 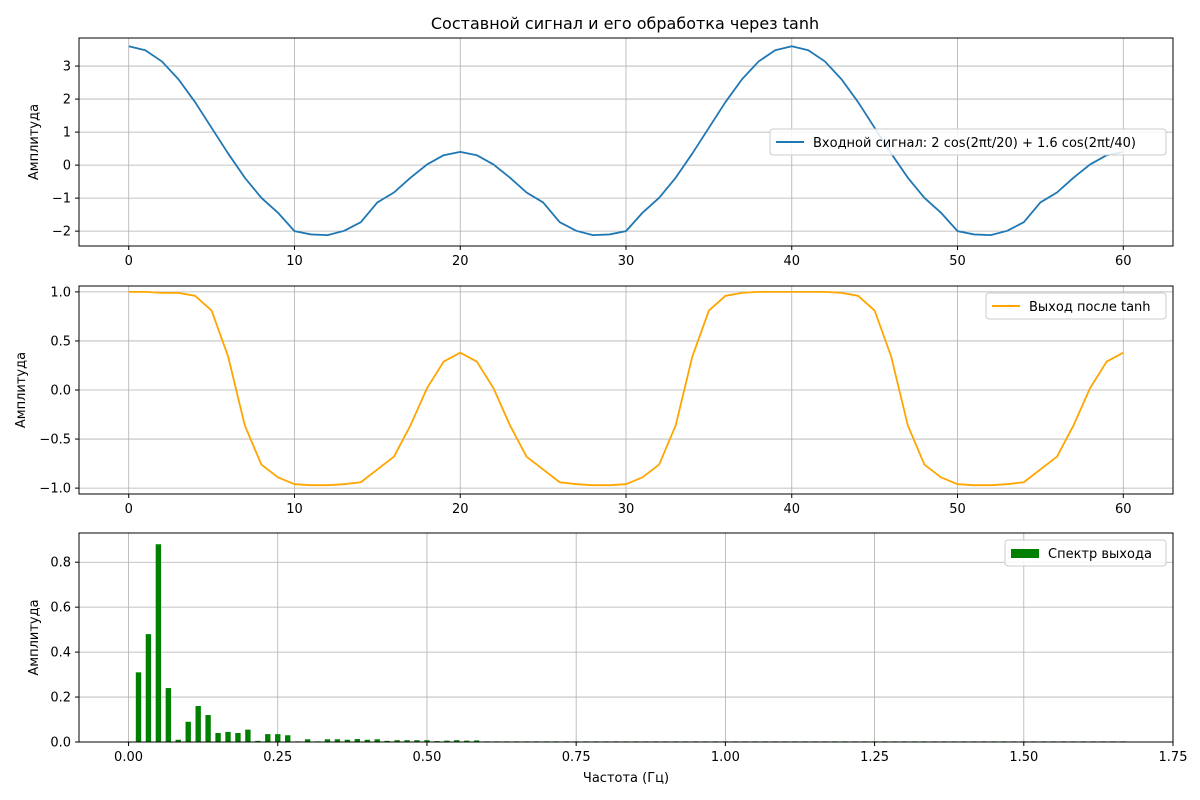 I want to click on x-tick-label: 0.50, so click(x=426, y=757).